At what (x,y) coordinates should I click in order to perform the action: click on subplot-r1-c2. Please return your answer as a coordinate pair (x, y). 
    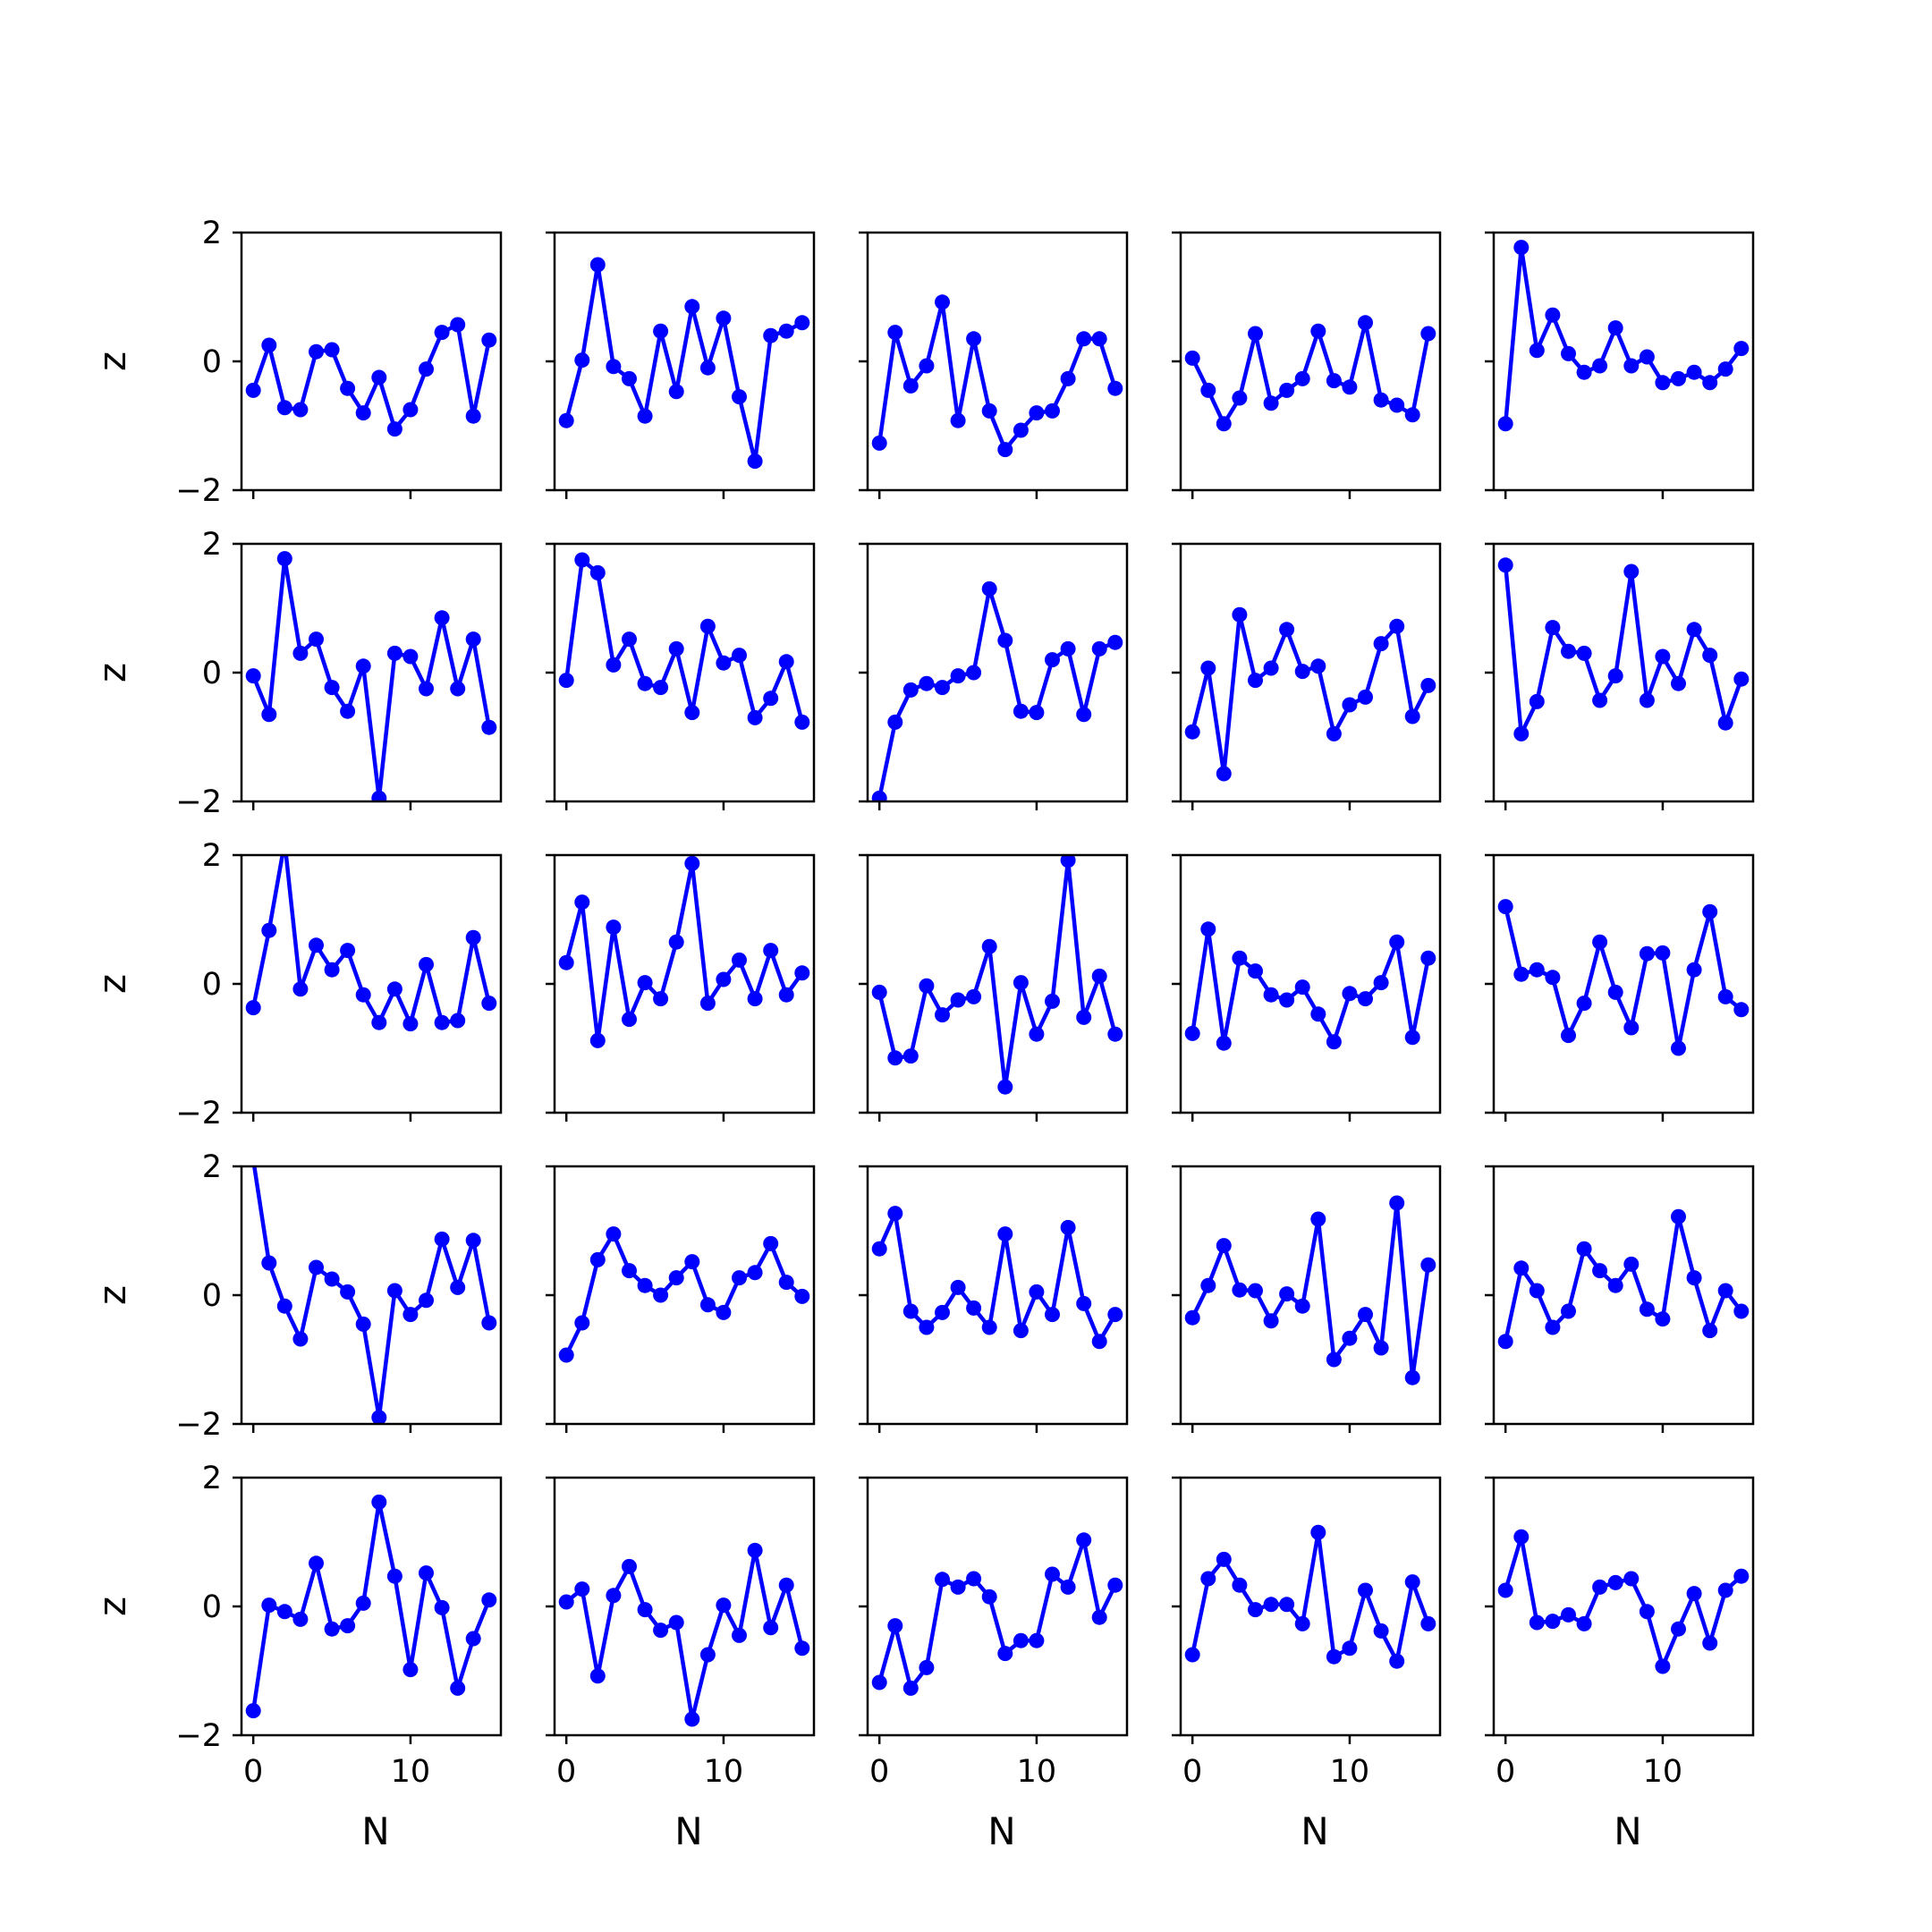
    Looking at the image, I should click on (681, 365).